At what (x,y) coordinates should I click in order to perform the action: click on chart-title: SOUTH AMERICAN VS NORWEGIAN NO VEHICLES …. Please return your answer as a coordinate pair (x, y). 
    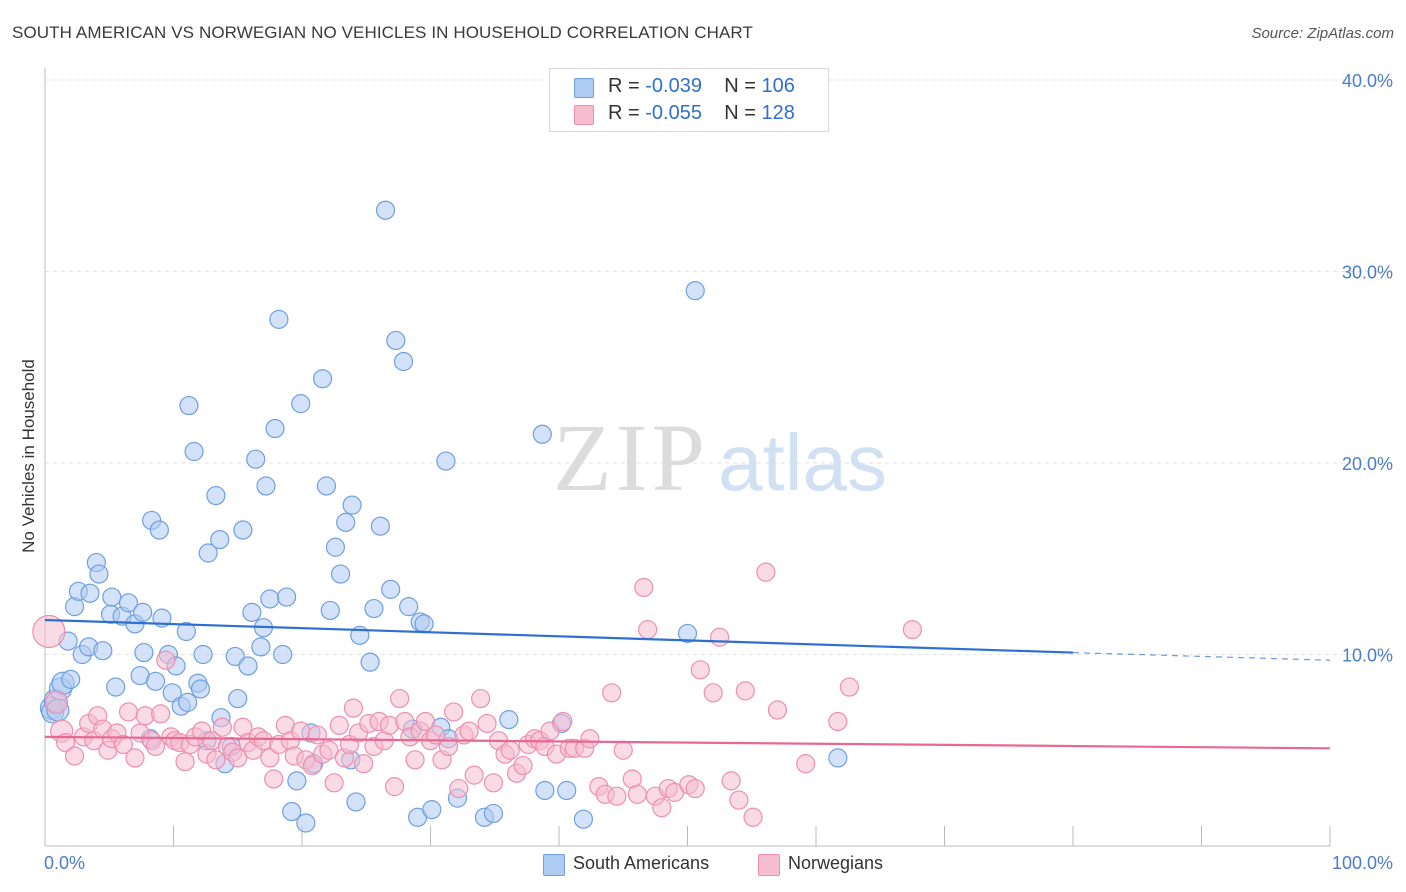
    Looking at the image, I should click on (382, 32).